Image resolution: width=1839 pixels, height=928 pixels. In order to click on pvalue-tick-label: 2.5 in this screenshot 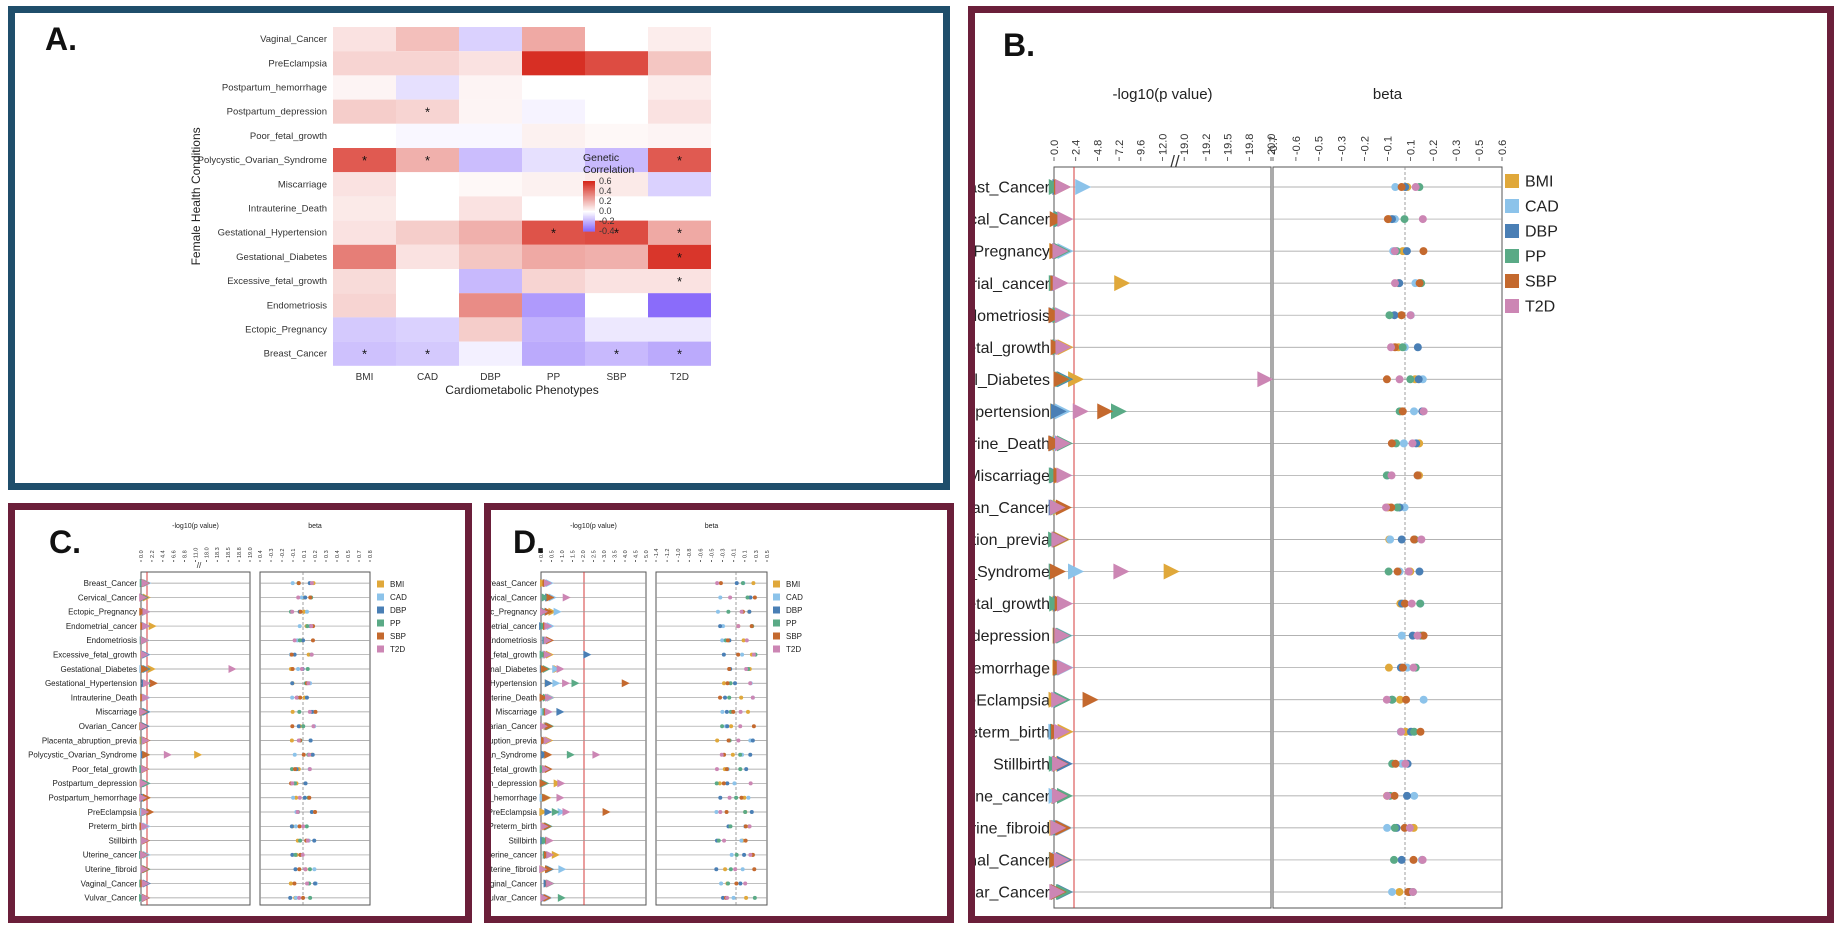, I will do `click(594, 554)`.